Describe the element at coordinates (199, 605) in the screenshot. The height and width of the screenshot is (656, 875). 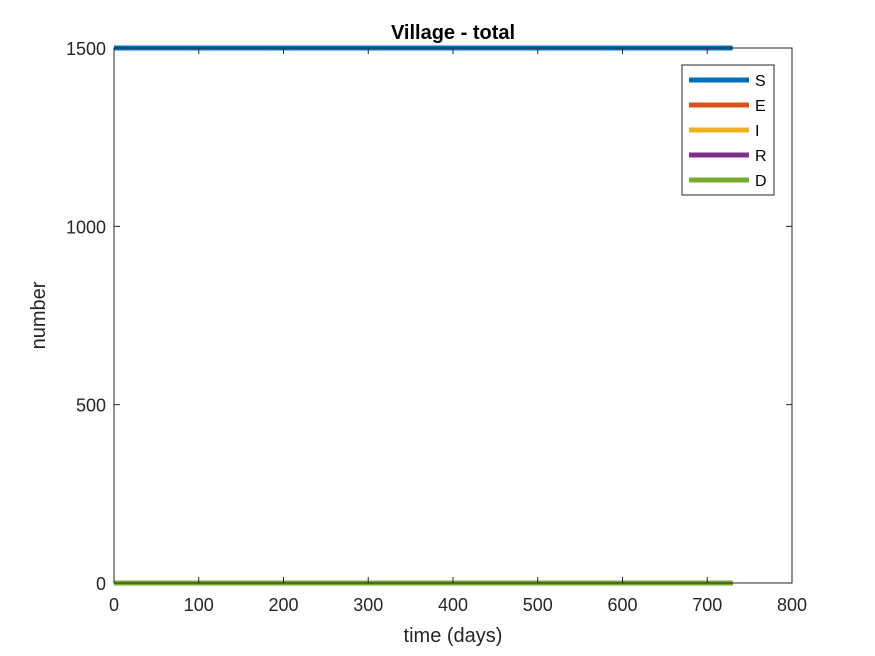
I see `x-tick-label: 100` at that location.